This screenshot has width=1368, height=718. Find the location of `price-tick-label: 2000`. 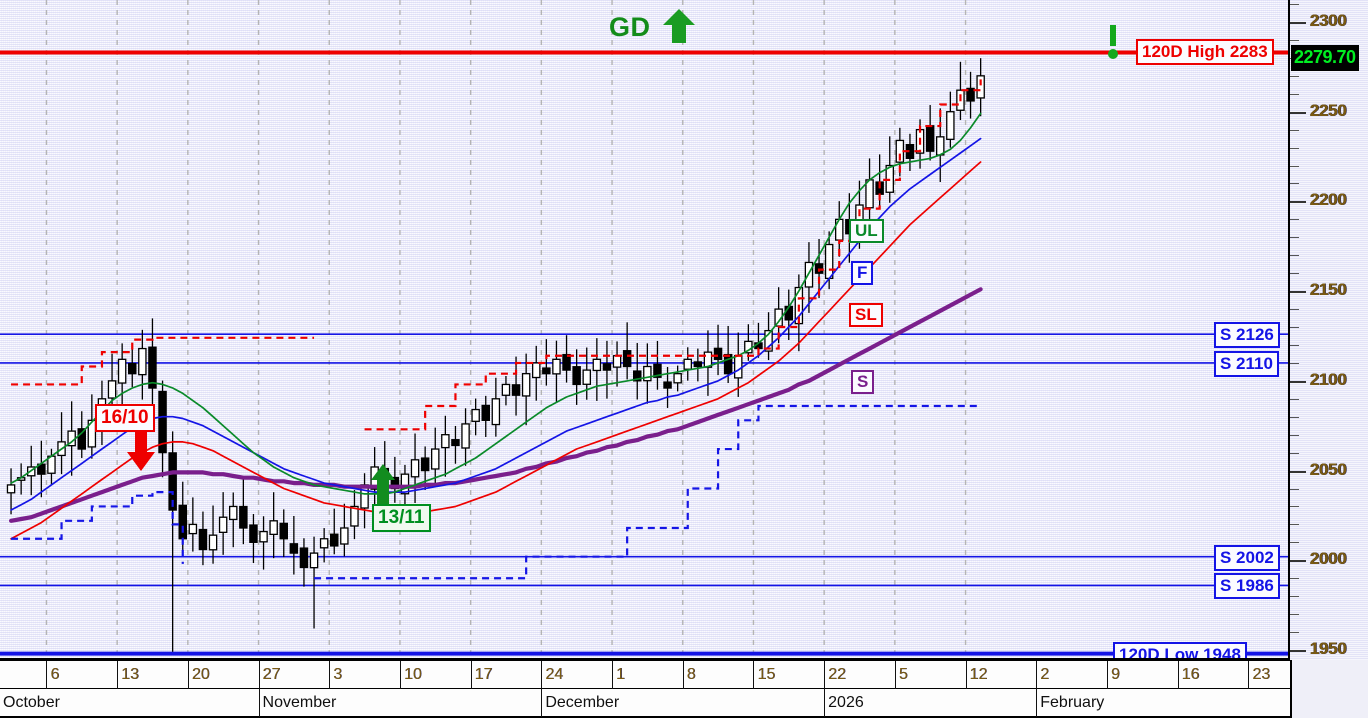

price-tick-label: 2000 is located at coordinates (1328, 559).